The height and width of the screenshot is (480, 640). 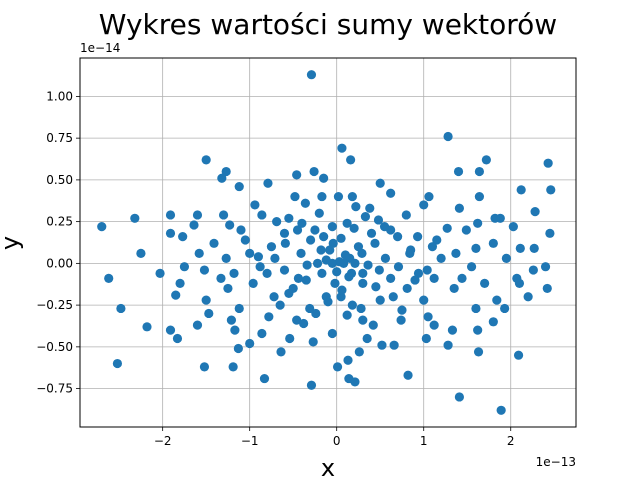 I want to click on y-tick-label: 0.50, so click(x=59, y=180).